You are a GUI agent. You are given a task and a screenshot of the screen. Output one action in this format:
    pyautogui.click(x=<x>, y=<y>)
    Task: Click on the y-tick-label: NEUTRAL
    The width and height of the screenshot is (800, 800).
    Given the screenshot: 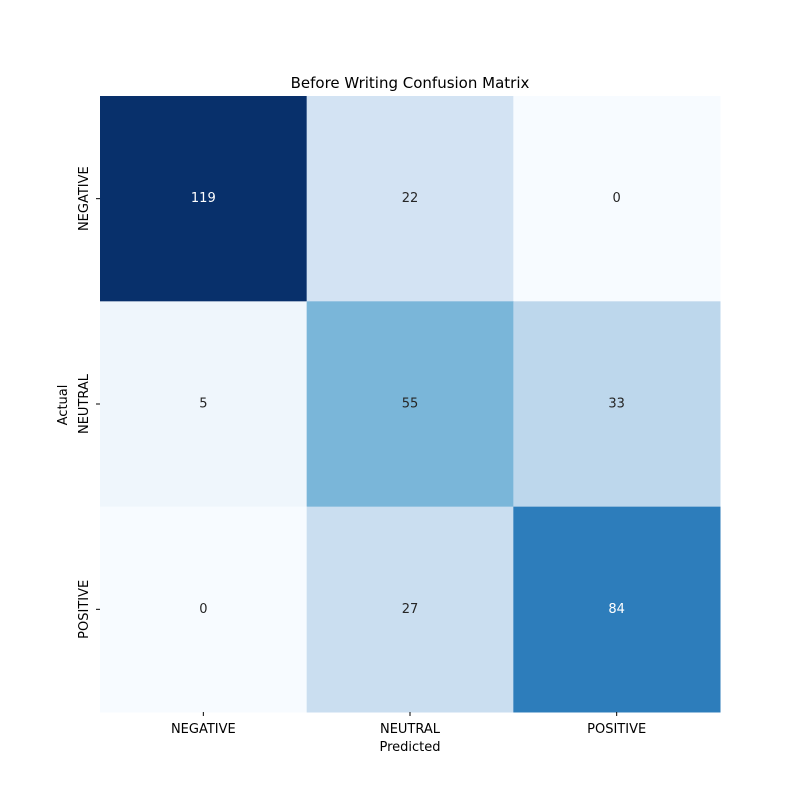 What is the action you would take?
    pyautogui.click(x=84, y=403)
    